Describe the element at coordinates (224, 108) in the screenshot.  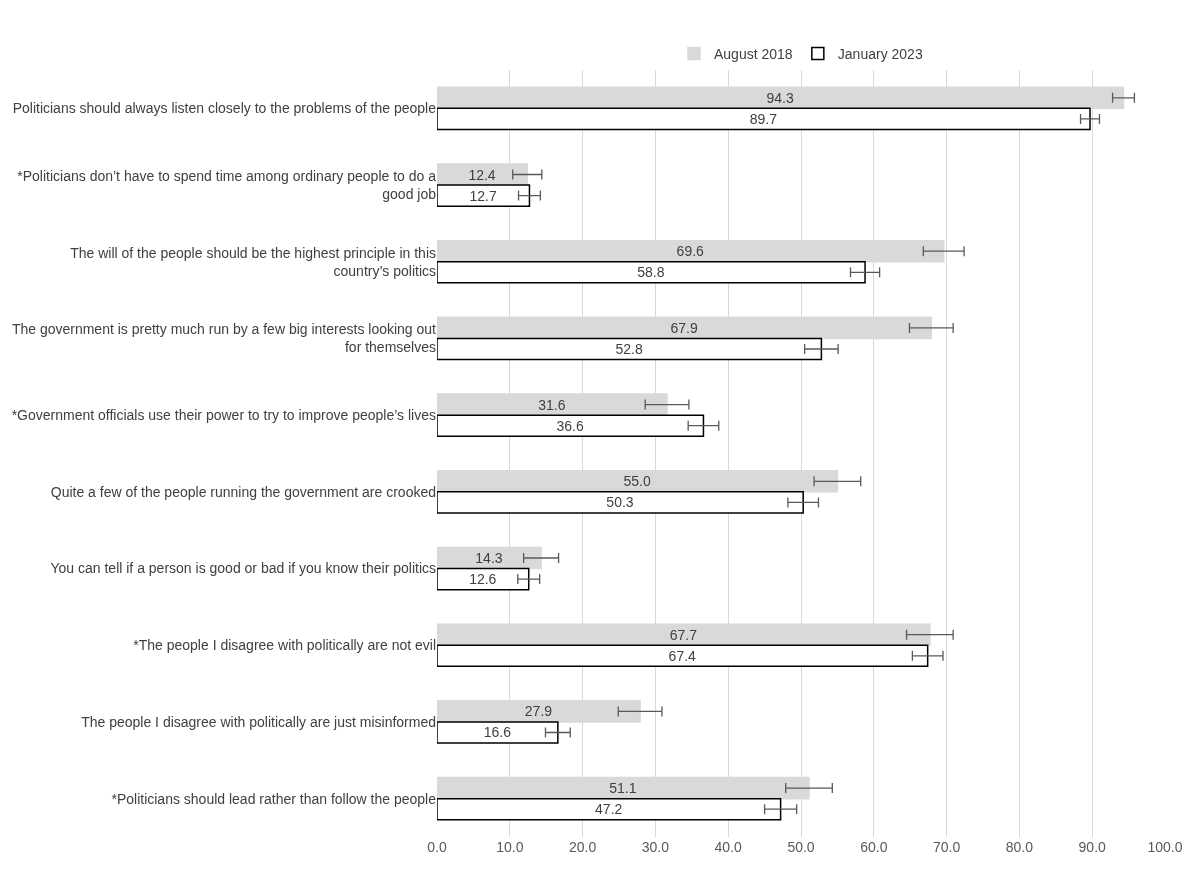
I see `y-tick-label: Politicians should always listen closely to the problems of the people` at that location.